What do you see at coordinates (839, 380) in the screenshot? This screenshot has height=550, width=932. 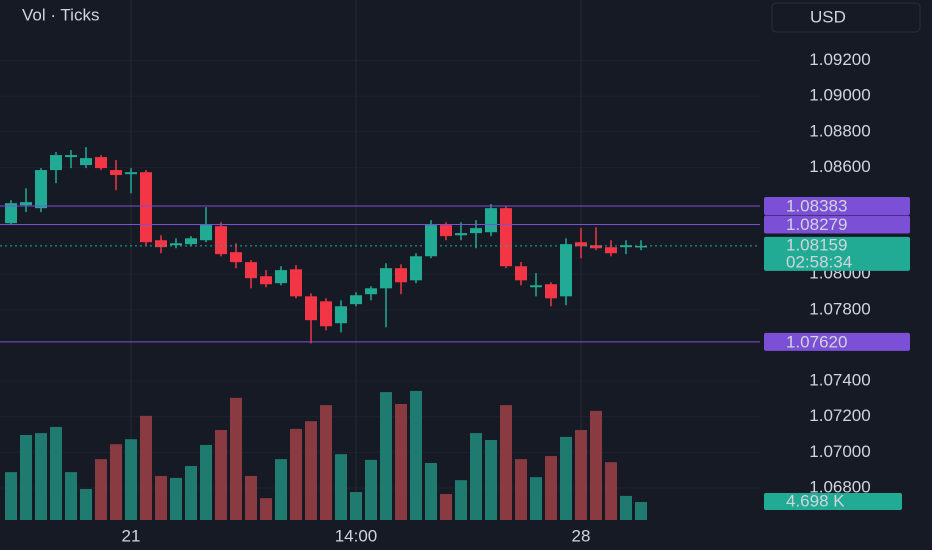 I see `y-tick-label: 1.07400` at bounding box center [839, 380].